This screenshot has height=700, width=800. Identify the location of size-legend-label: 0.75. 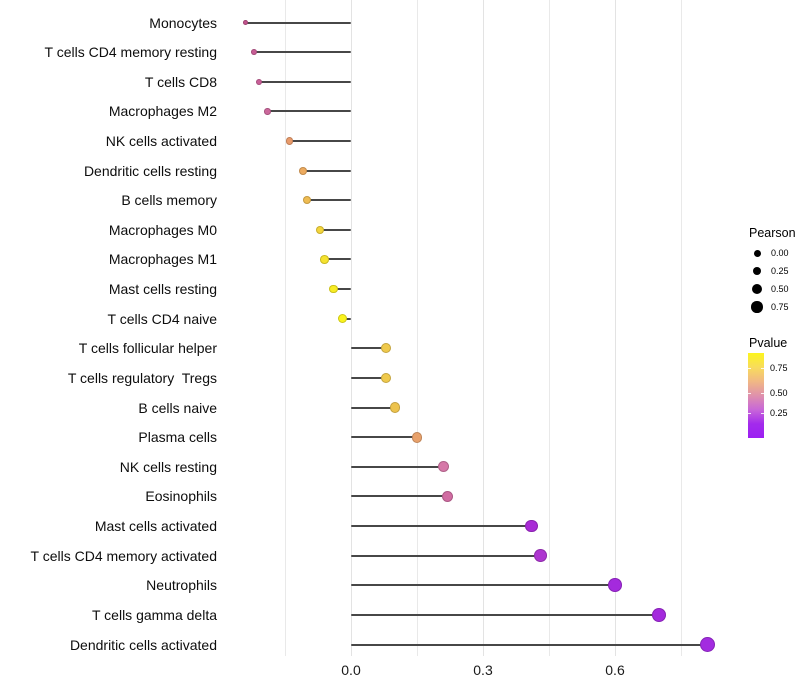
(780, 307).